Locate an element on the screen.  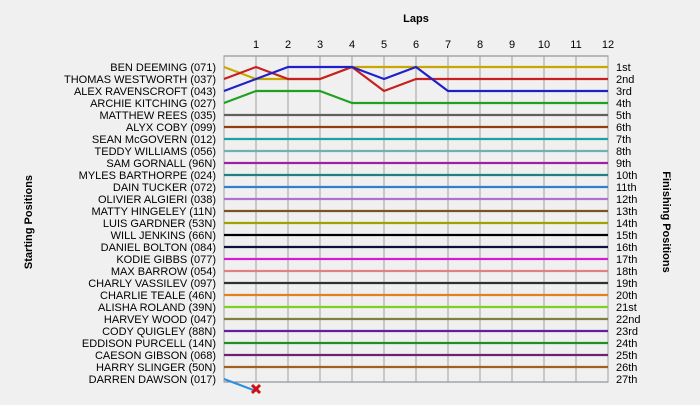
driver-label-alyx-coby-099: ALYX COBY (099) is located at coordinates (171, 128).